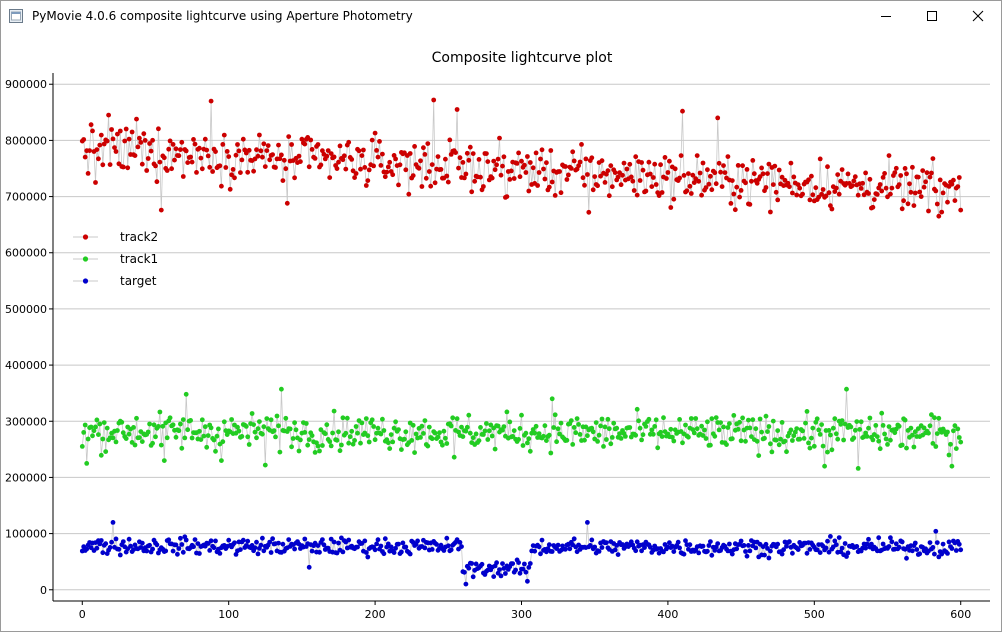 This screenshot has height=632, width=1002. Describe the element at coordinates (978, 16) in the screenshot. I see `close-button` at that location.